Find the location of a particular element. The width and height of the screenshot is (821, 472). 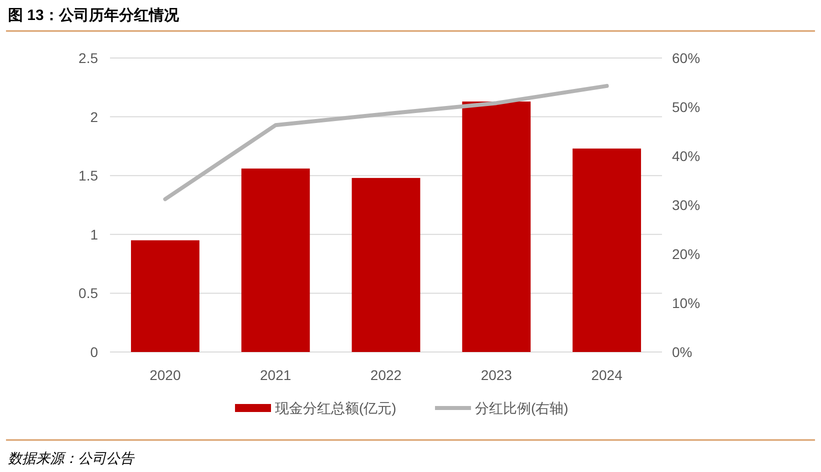

y-tick-label: 0.5 is located at coordinates (88, 293).